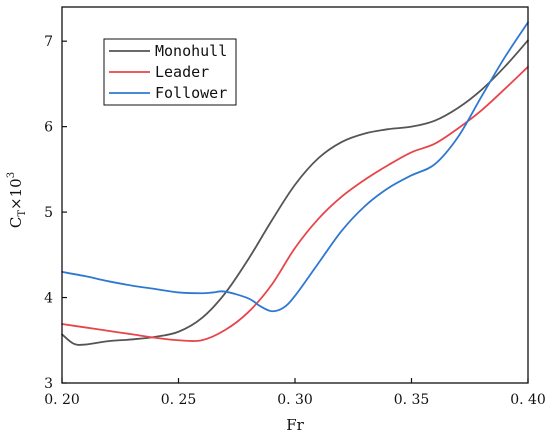 The width and height of the screenshot is (550, 438). Describe the element at coordinates (528, 400) in the screenshot. I see `x-tick-label: 0. 40` at that location.